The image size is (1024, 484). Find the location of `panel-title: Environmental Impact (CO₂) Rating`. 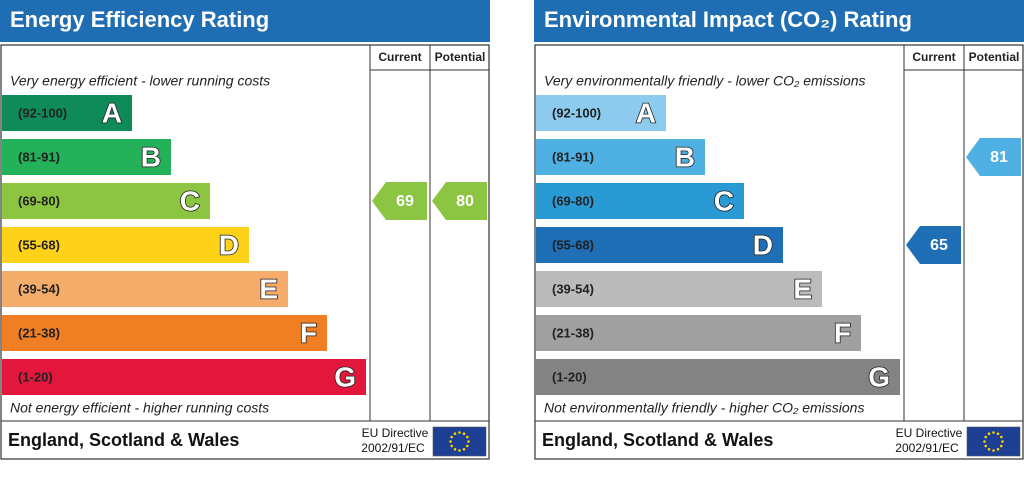

panel-title: Environmental Impact (CO₂) Rating is located at coordinates (728, 19).